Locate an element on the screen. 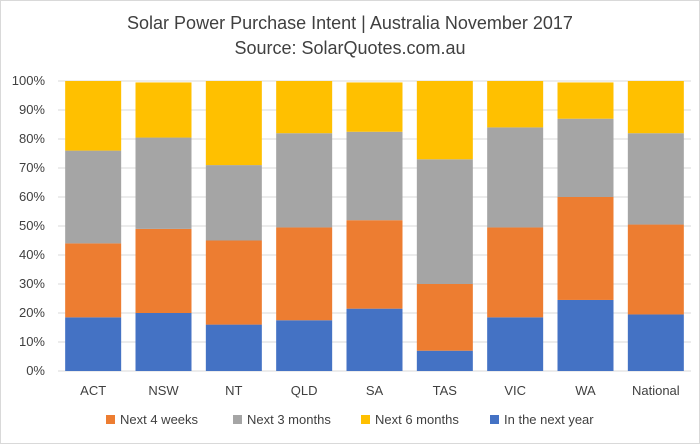 The width and height of the screenshot is (700, 444). x-tick-label: QLD is located at coordinates (304, 390).